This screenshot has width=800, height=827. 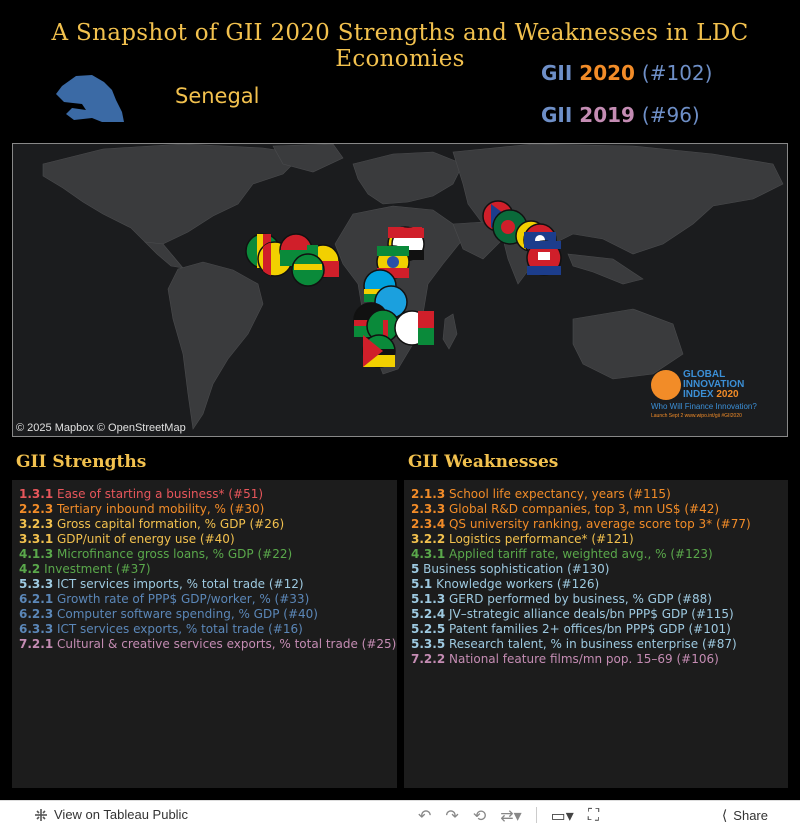 I want to click on toolbar-icons: ↶ ↷ ⟲ ⇄▾ ▭▾ ⛶, so click(x=508, y=815).